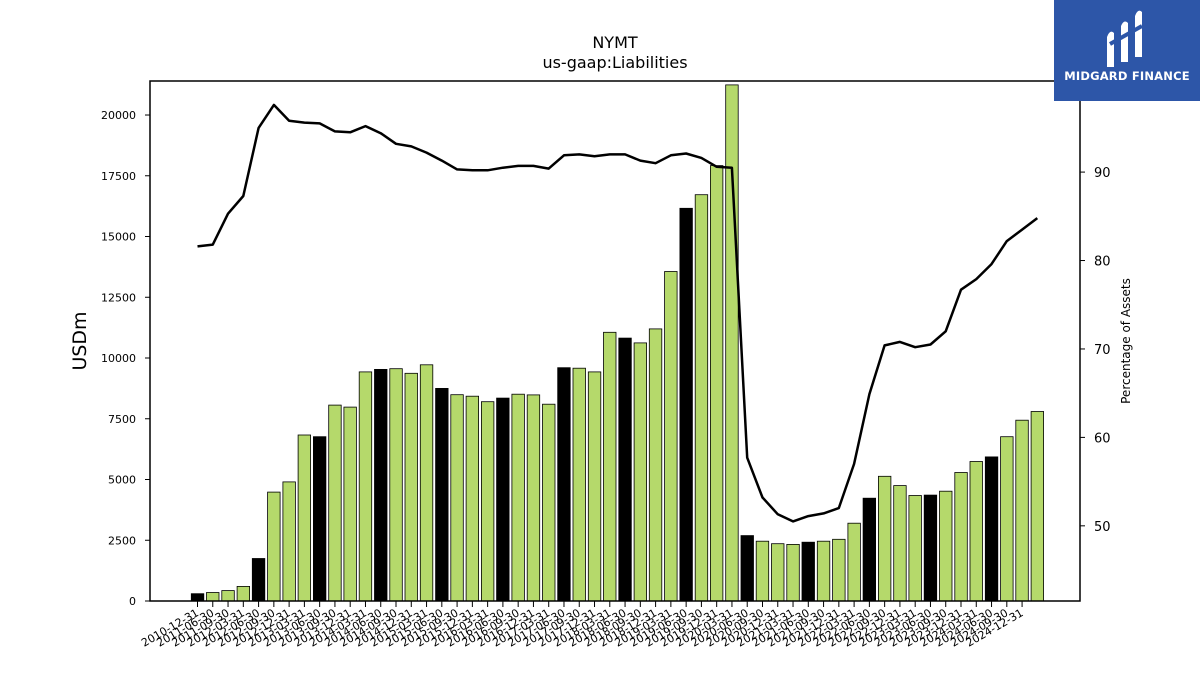 The width and height of the screenshot is (1200, 675). What do you see at coordinates (118, 115) in the screenshot?
I see `y-tick-label: 20000` at bounding box center [118, 115].